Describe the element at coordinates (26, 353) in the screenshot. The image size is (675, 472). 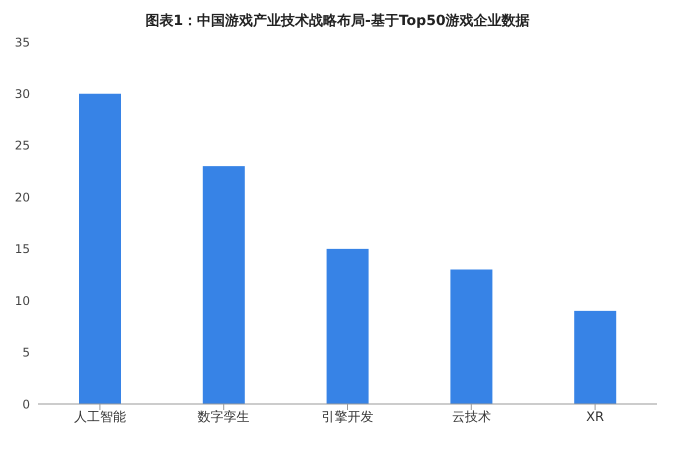
I see `y-tick-label: 5` at that location.